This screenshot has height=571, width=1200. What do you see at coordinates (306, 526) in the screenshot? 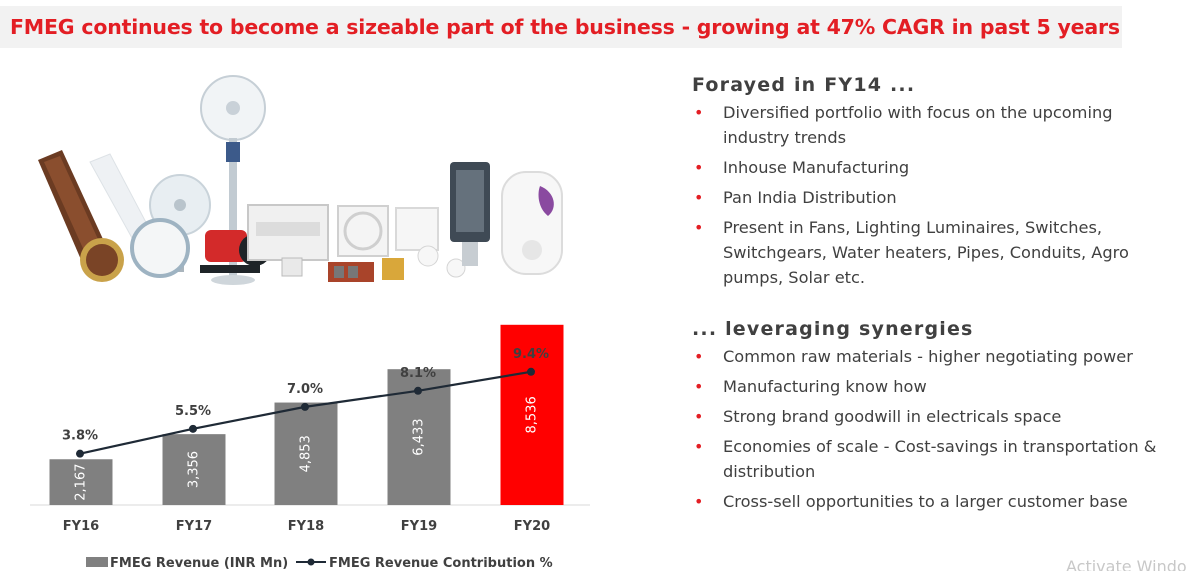
I see `x-tick-label: FY18` at bounding box center [306, 526].